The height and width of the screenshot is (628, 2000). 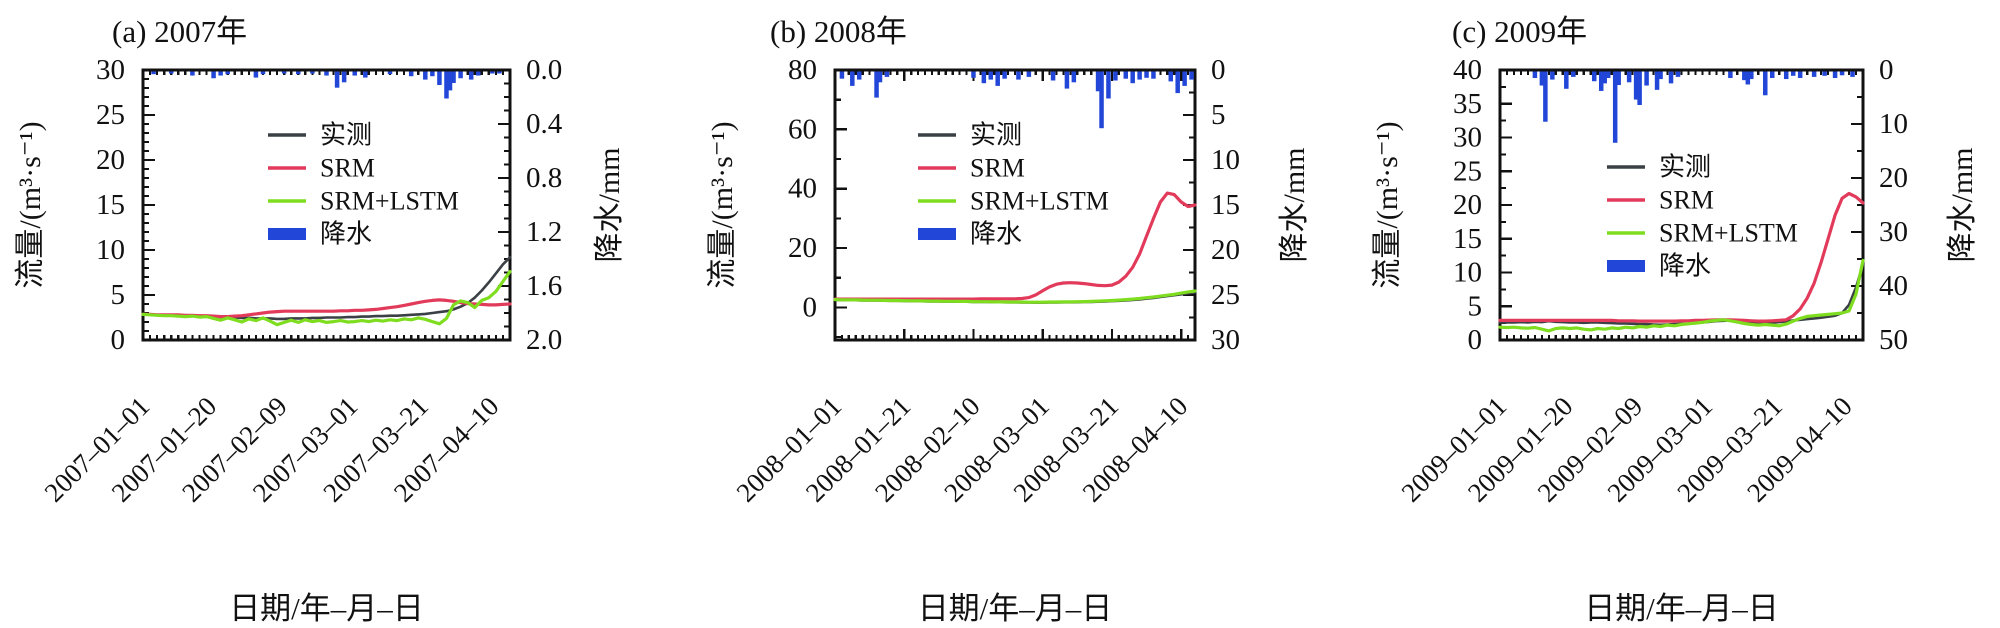 What do you see at coordinates (544, 178) in the screenshot?
I see `precip-tick-label: 0.8` at bounding box center [544, 178].